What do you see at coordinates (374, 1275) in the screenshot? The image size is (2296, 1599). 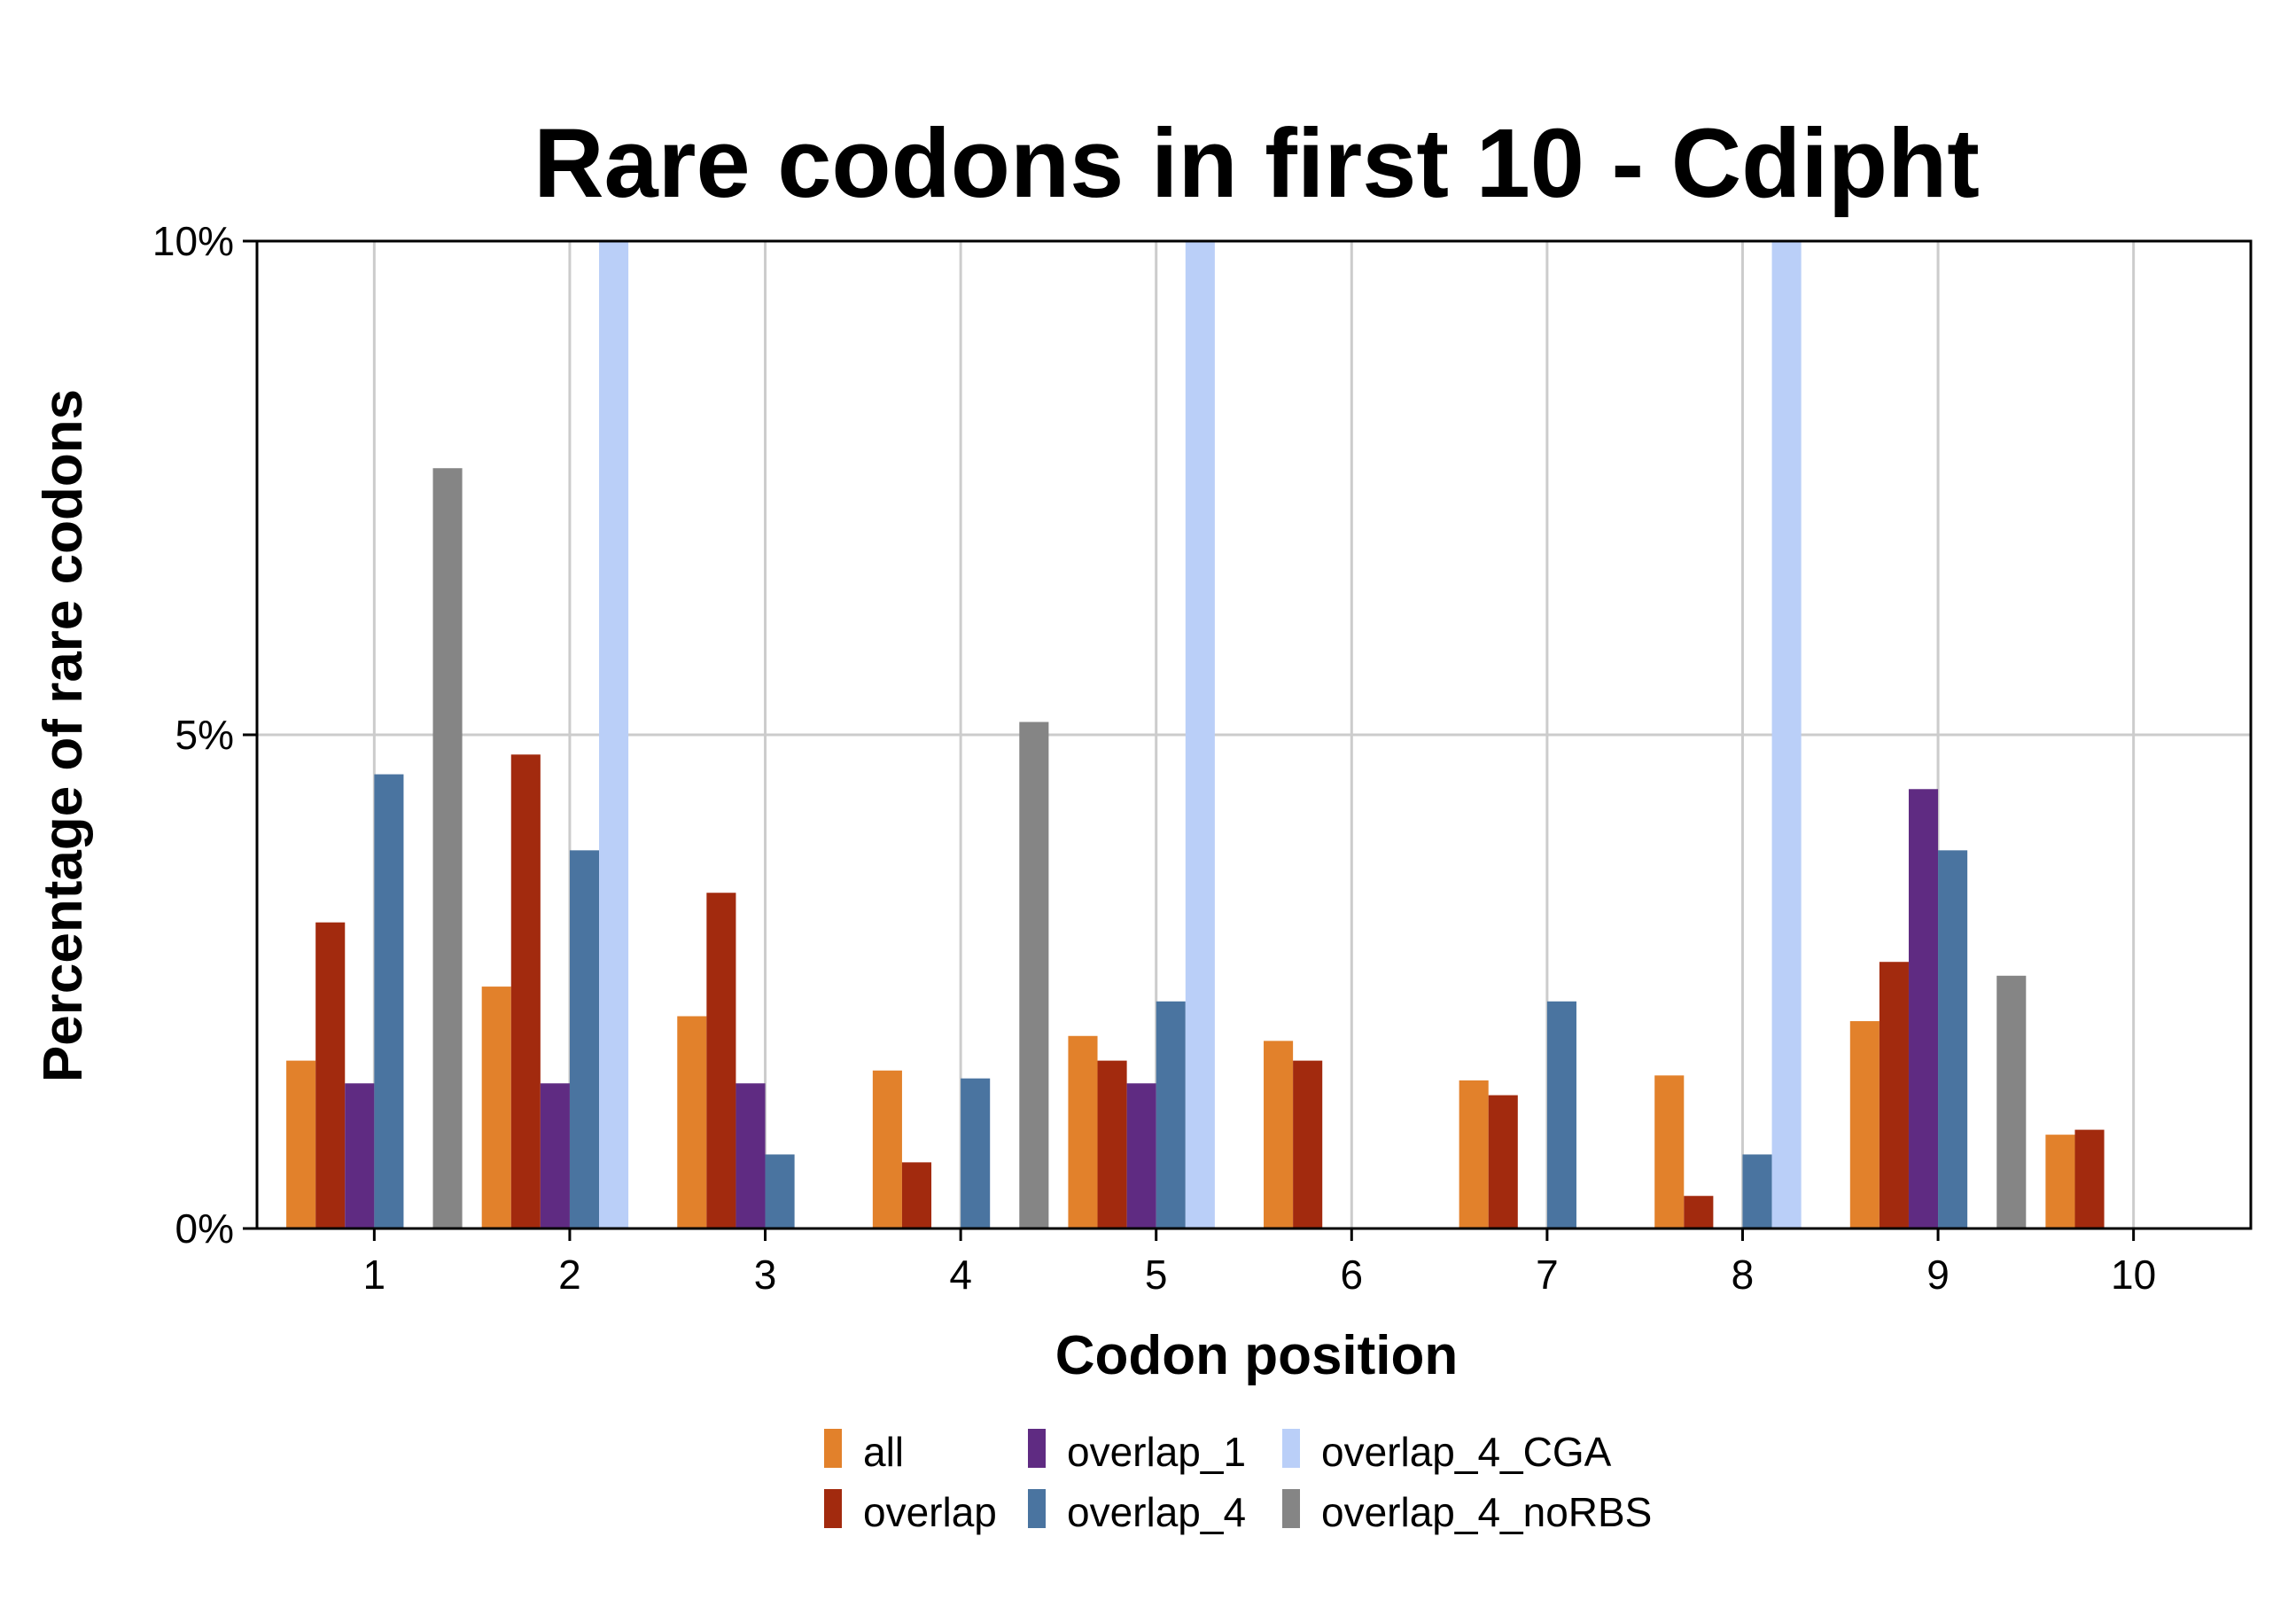 I see `x-tick-label: 1` at bounding box center [374, 1275].